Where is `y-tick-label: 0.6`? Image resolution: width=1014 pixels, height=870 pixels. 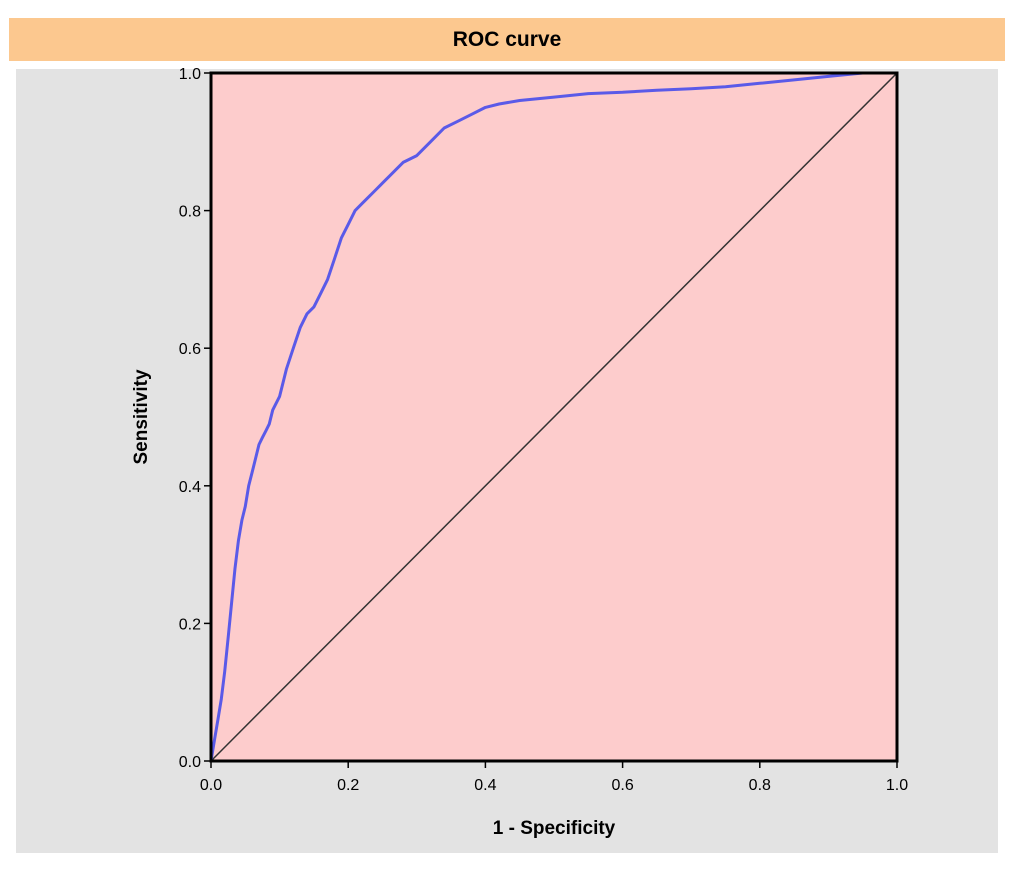 y-tick-label: 0.6 is located at coordinates (190, 349).